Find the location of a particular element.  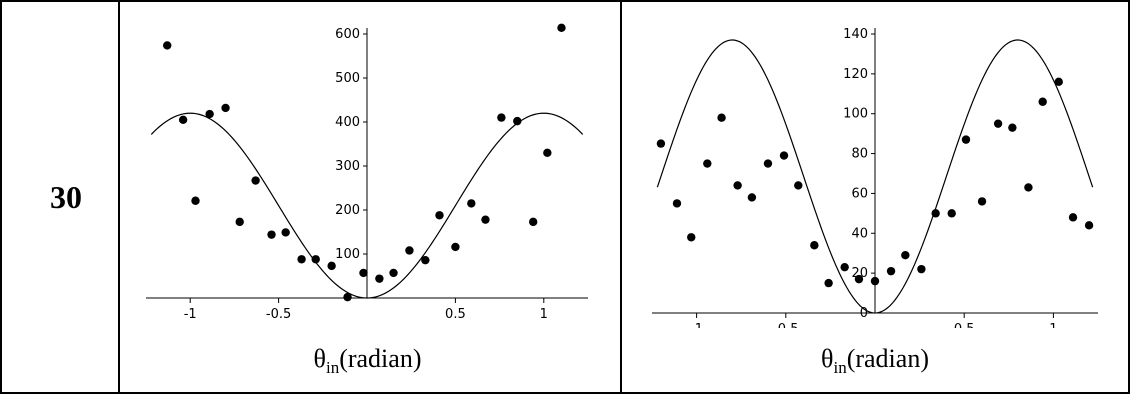

x-axis-label-right: θin(radian) is located at coordinates (875, 361).